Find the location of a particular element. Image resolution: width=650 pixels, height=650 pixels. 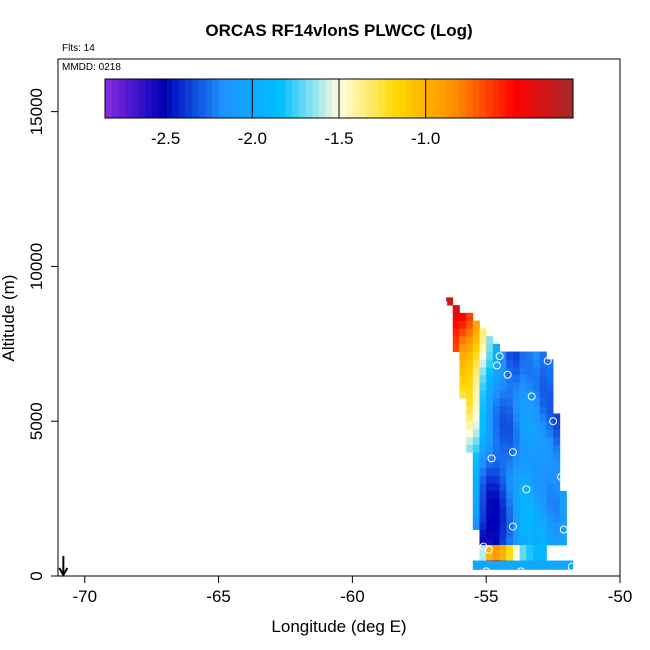

sample-points is located at coordinates (507, 437).